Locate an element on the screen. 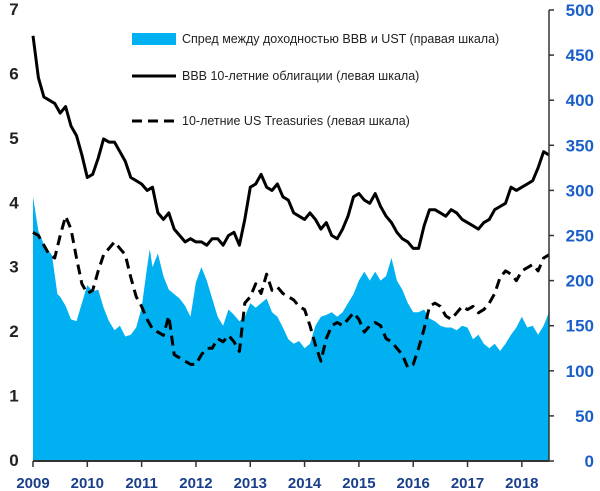 Image resolution: width=600 pixels, height=491 pixels. right-tick-label: 50 is located at coordinates (584, 416).